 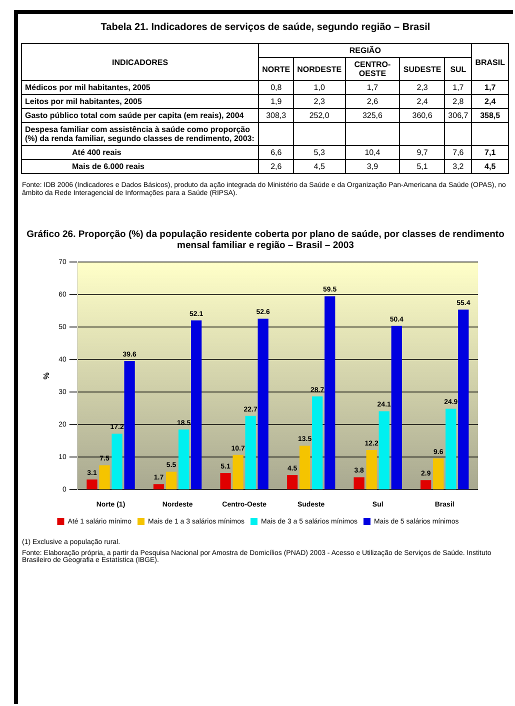 What do you see at coordinates (372, 153) in the screenshot?
I see `data-label: 10,4` at bounding box center [372, 153].